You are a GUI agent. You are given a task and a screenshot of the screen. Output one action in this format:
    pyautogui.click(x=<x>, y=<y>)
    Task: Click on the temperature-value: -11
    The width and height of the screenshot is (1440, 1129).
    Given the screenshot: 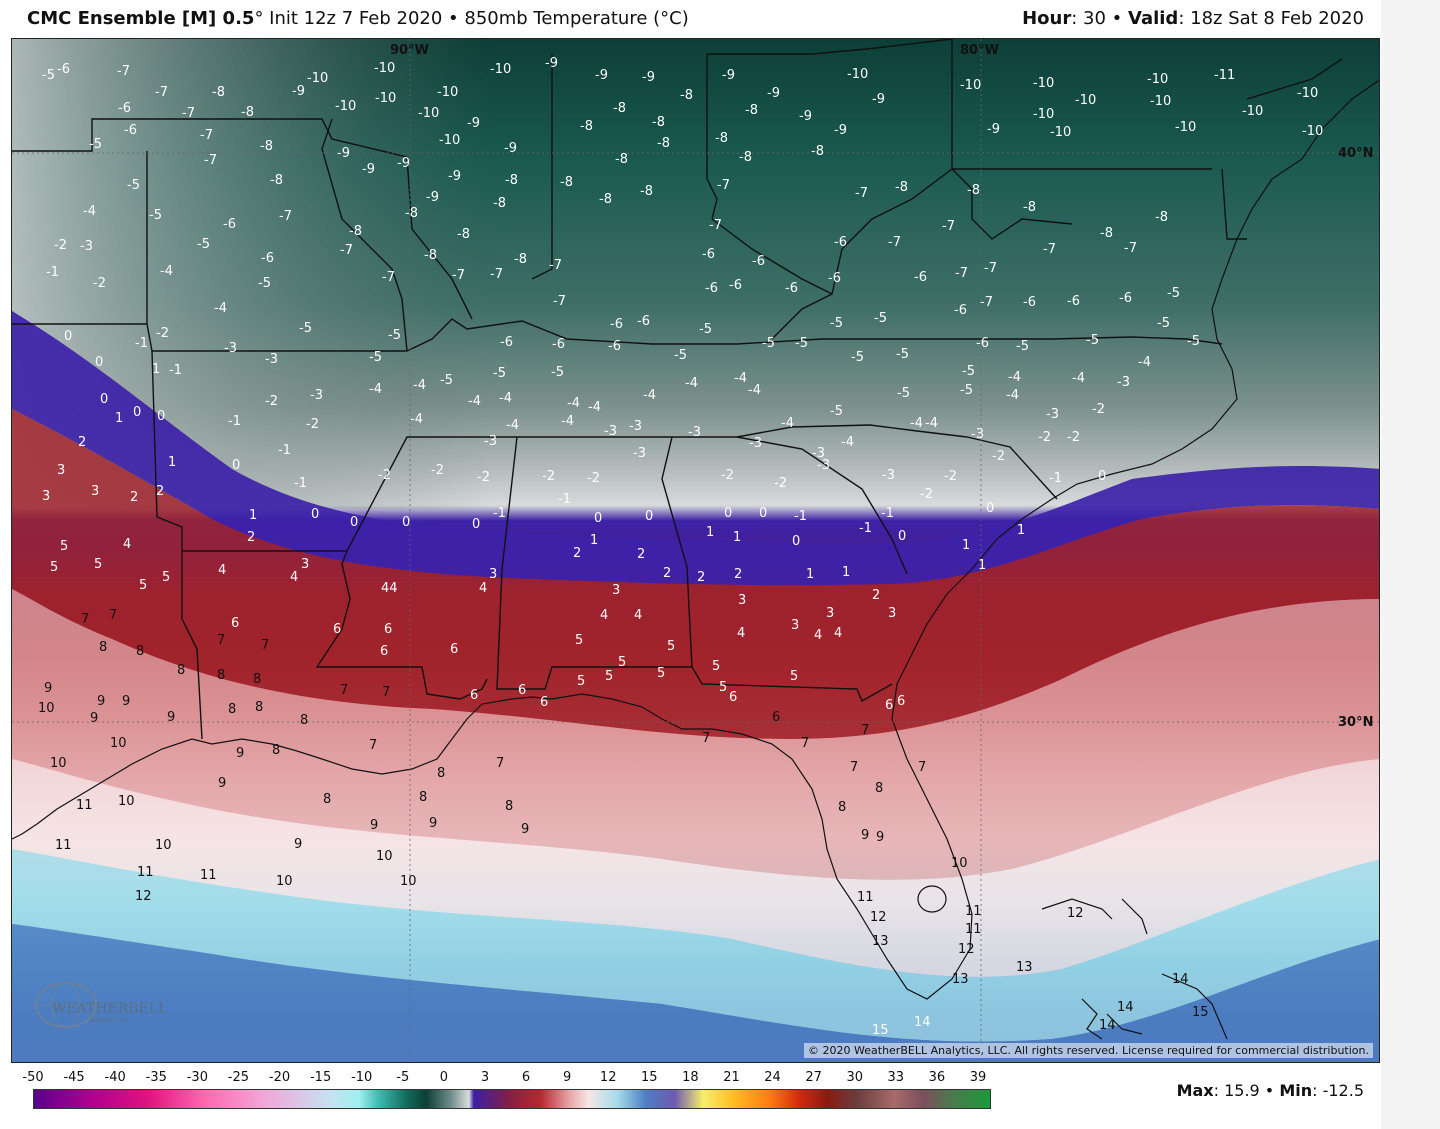 What is the action you would take?
    pyautogui.click(x=1225, y=75)
    